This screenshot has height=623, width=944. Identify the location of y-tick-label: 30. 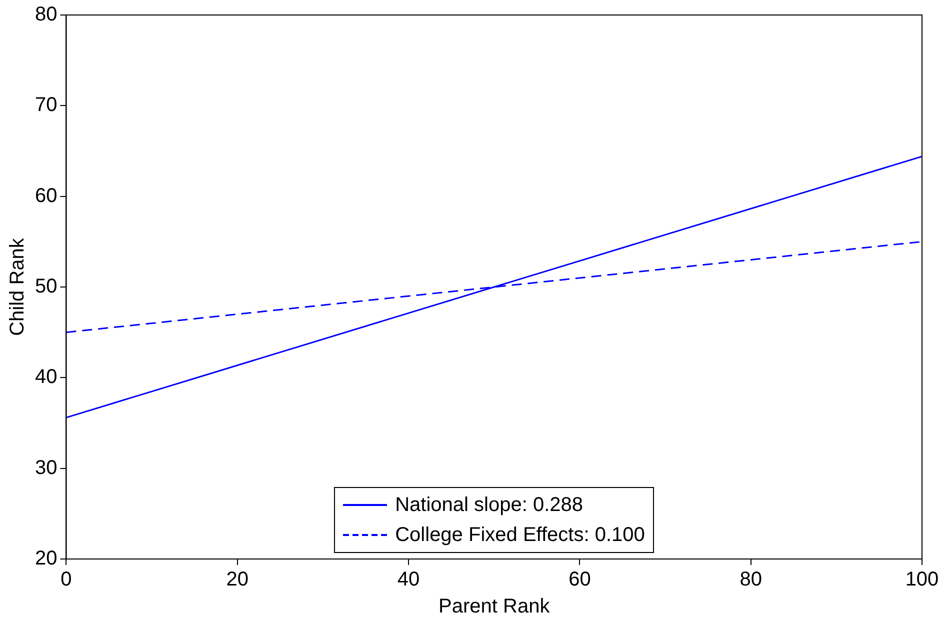
(46, 467).